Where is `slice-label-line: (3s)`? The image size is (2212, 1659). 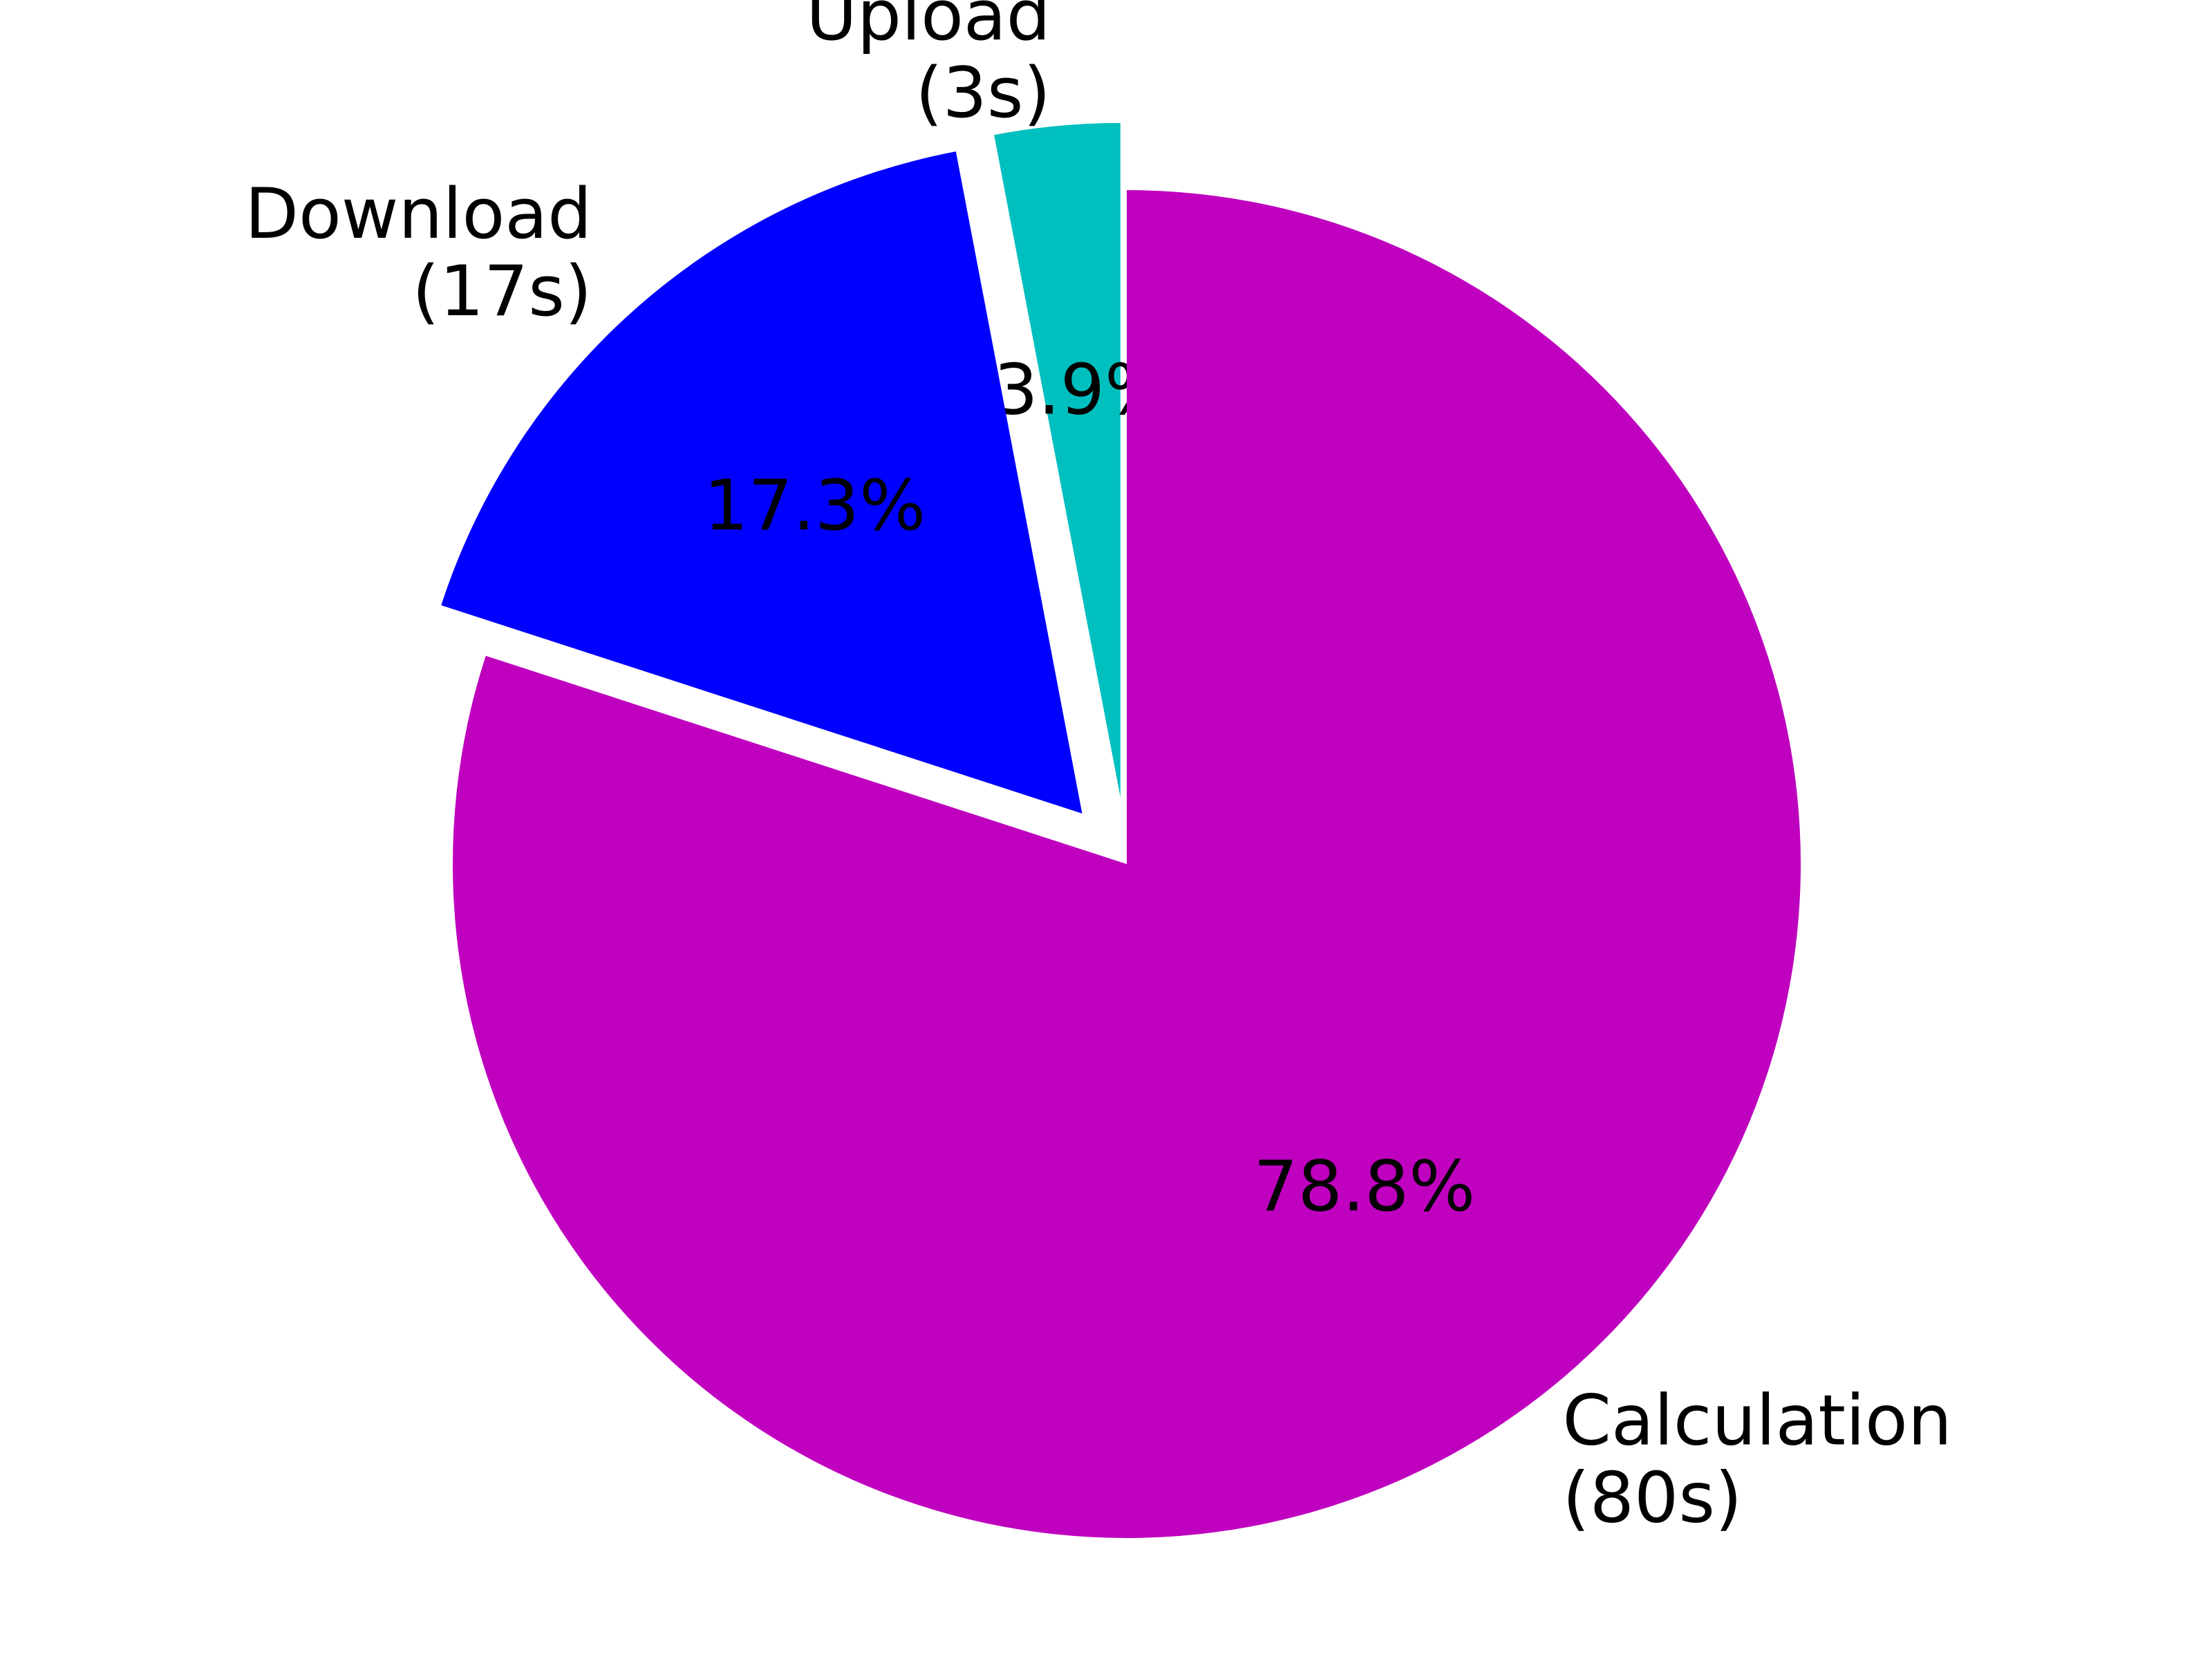
slice-label-line: (3s) is located at coordinates (983, 92).